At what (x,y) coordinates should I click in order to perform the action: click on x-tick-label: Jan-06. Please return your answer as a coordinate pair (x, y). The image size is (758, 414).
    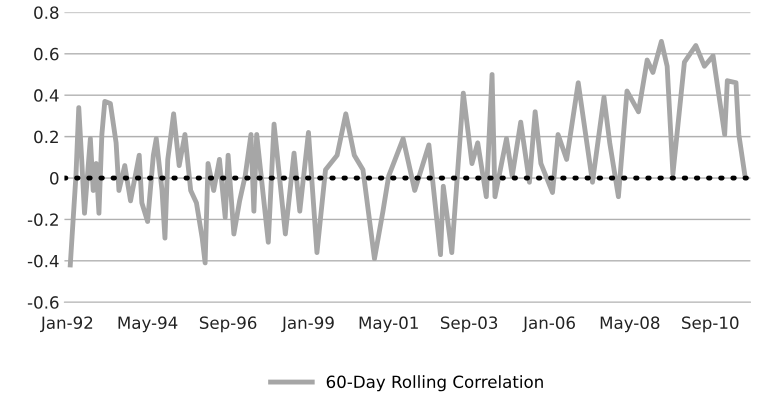
    Looking at the image, I should click on (548, 324).